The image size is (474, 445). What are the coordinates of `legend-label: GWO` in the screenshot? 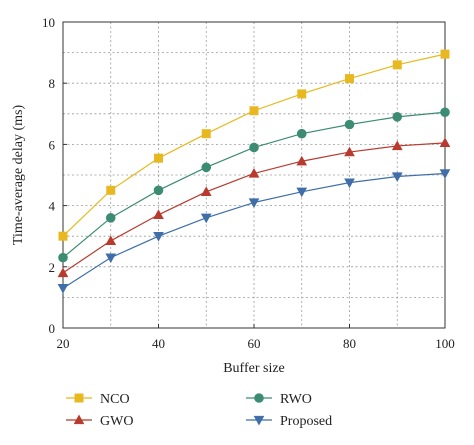 It's located at (116, 421).